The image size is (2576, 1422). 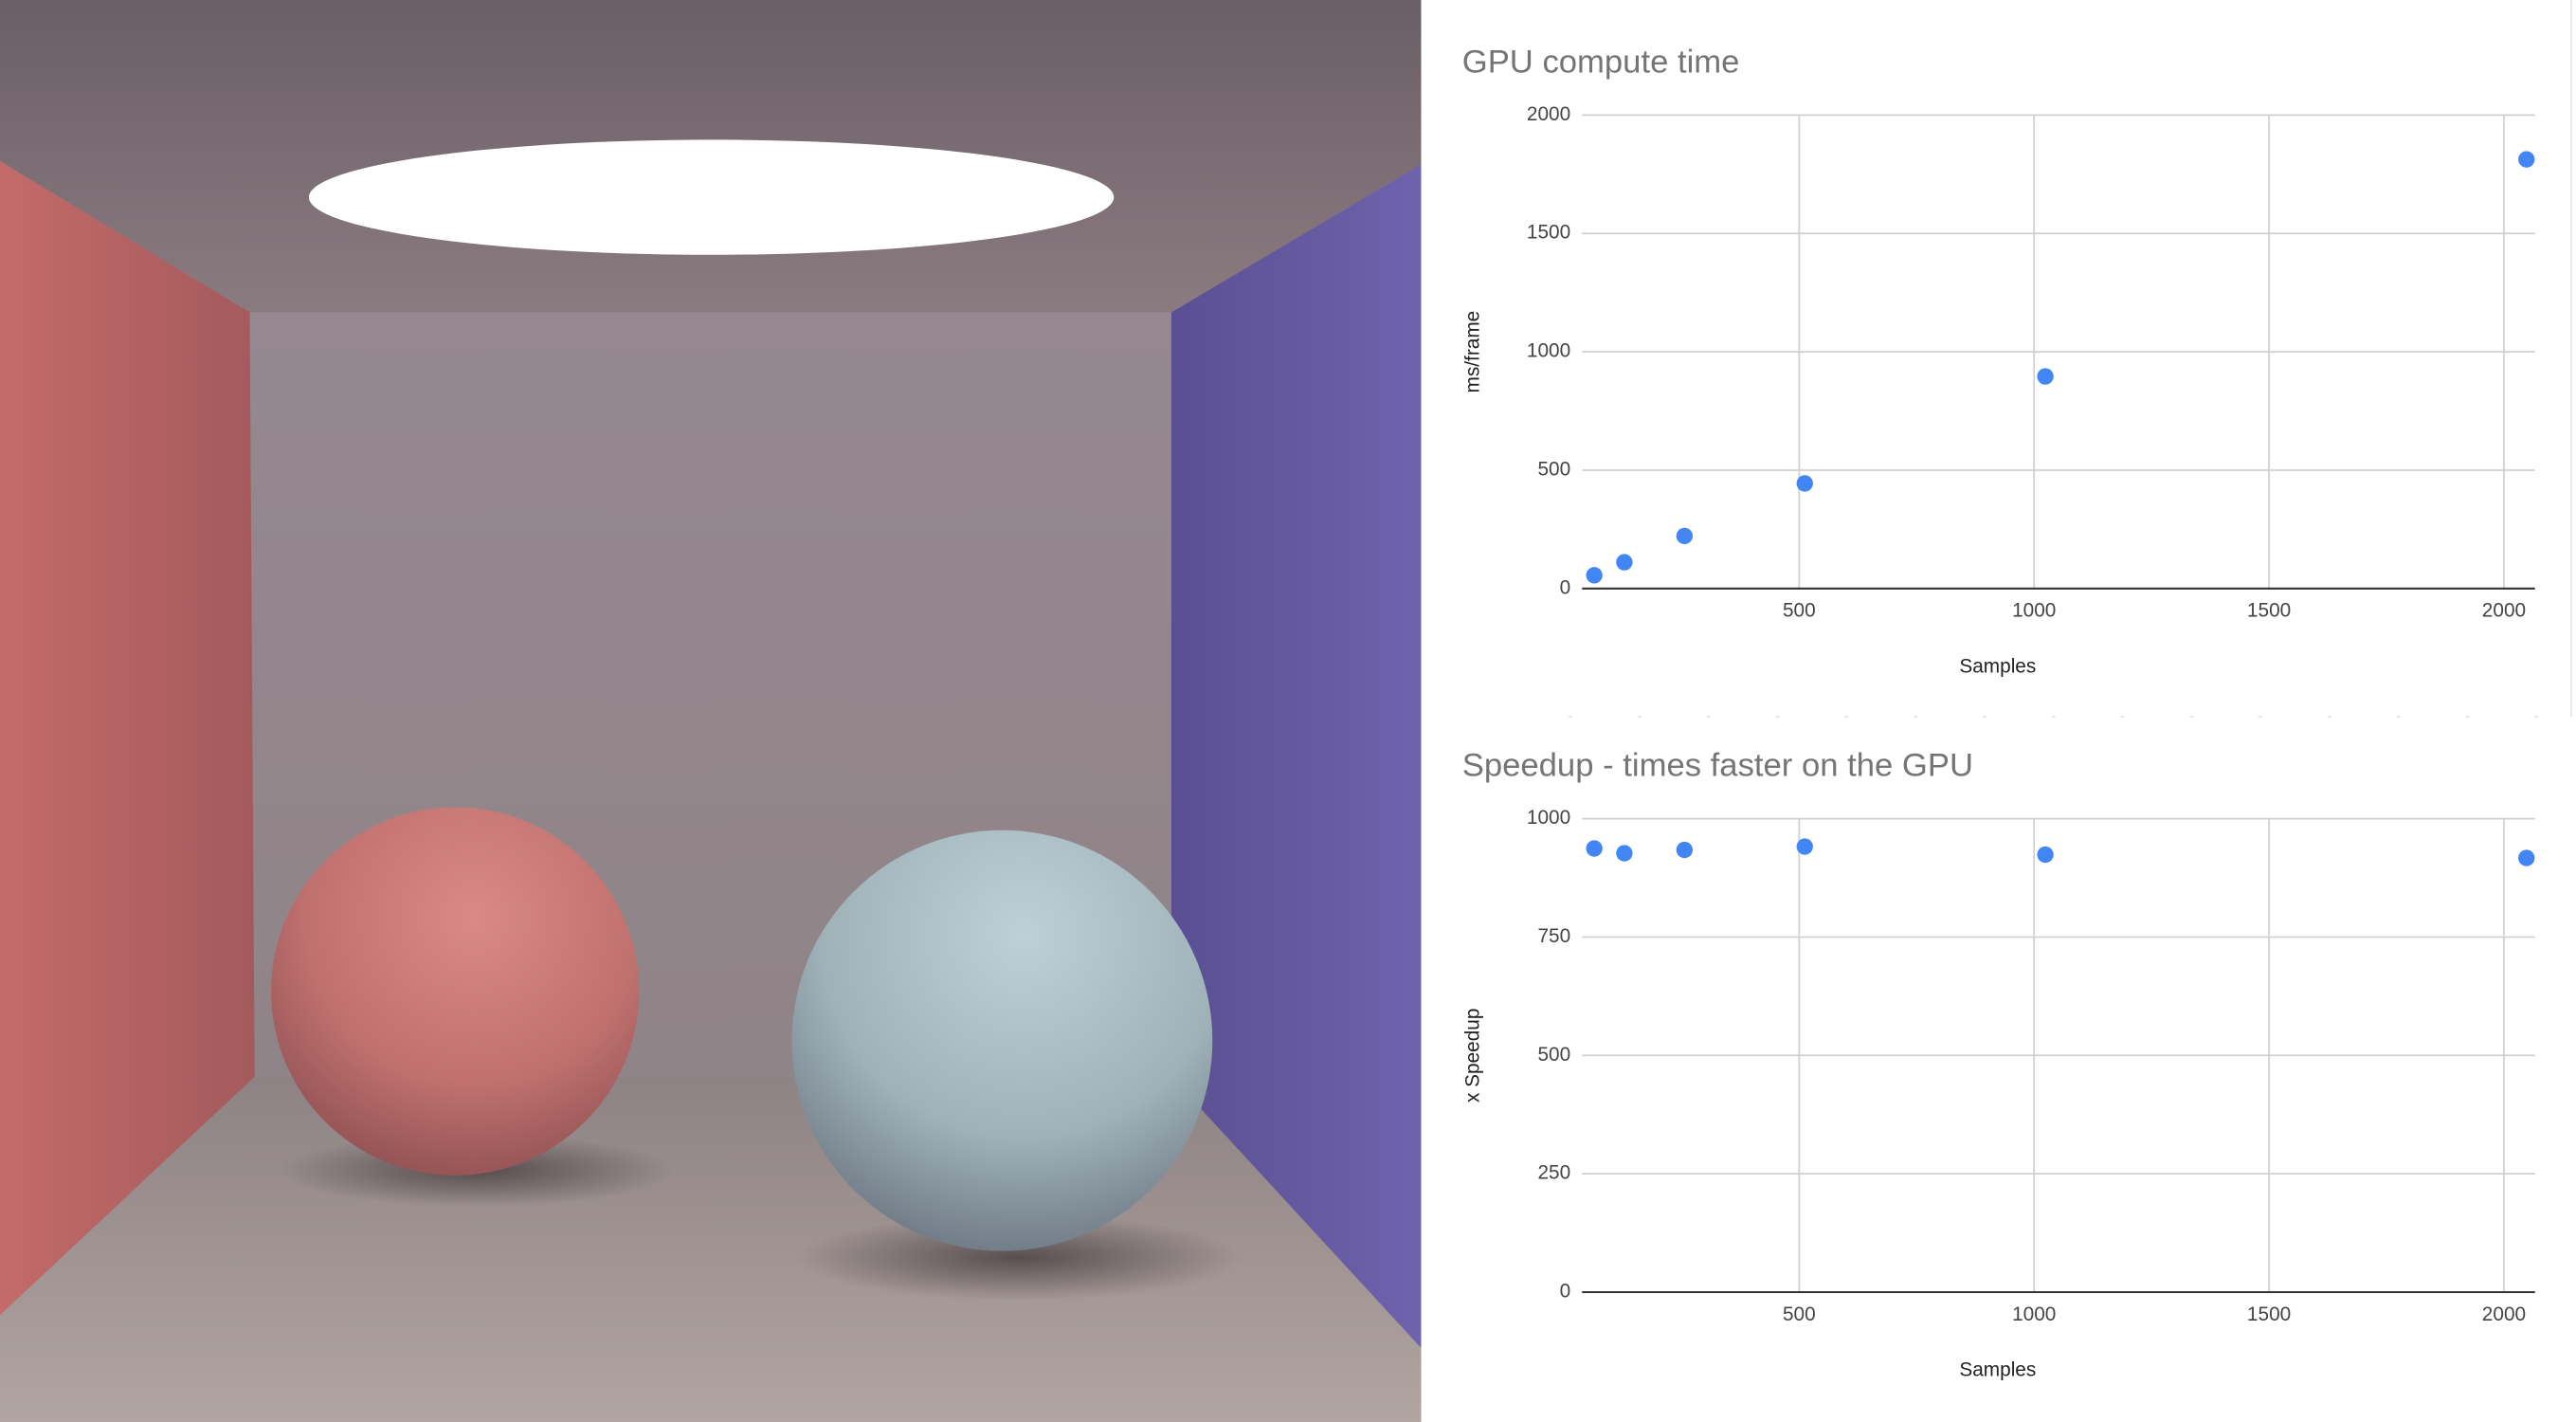 What do you see at coordinates (1601, 62) in the screenshot?
I see `chart-title: GPU compute time` at bounding box center [1601, 62].